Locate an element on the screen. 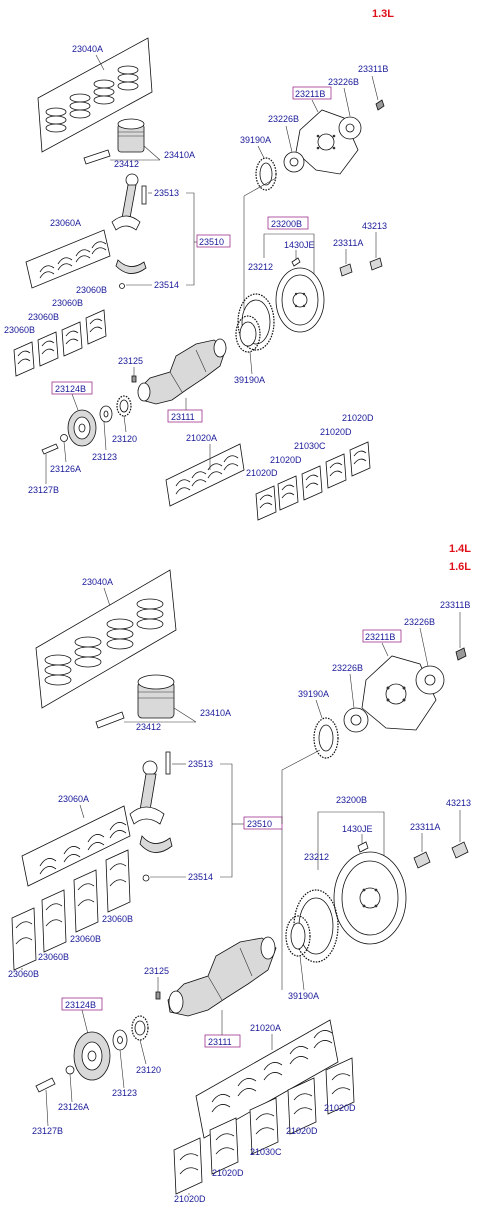 This screenshot has width=486, height=1213. label-sprocket-2: 23120 is located at coordinates (148, 1070).